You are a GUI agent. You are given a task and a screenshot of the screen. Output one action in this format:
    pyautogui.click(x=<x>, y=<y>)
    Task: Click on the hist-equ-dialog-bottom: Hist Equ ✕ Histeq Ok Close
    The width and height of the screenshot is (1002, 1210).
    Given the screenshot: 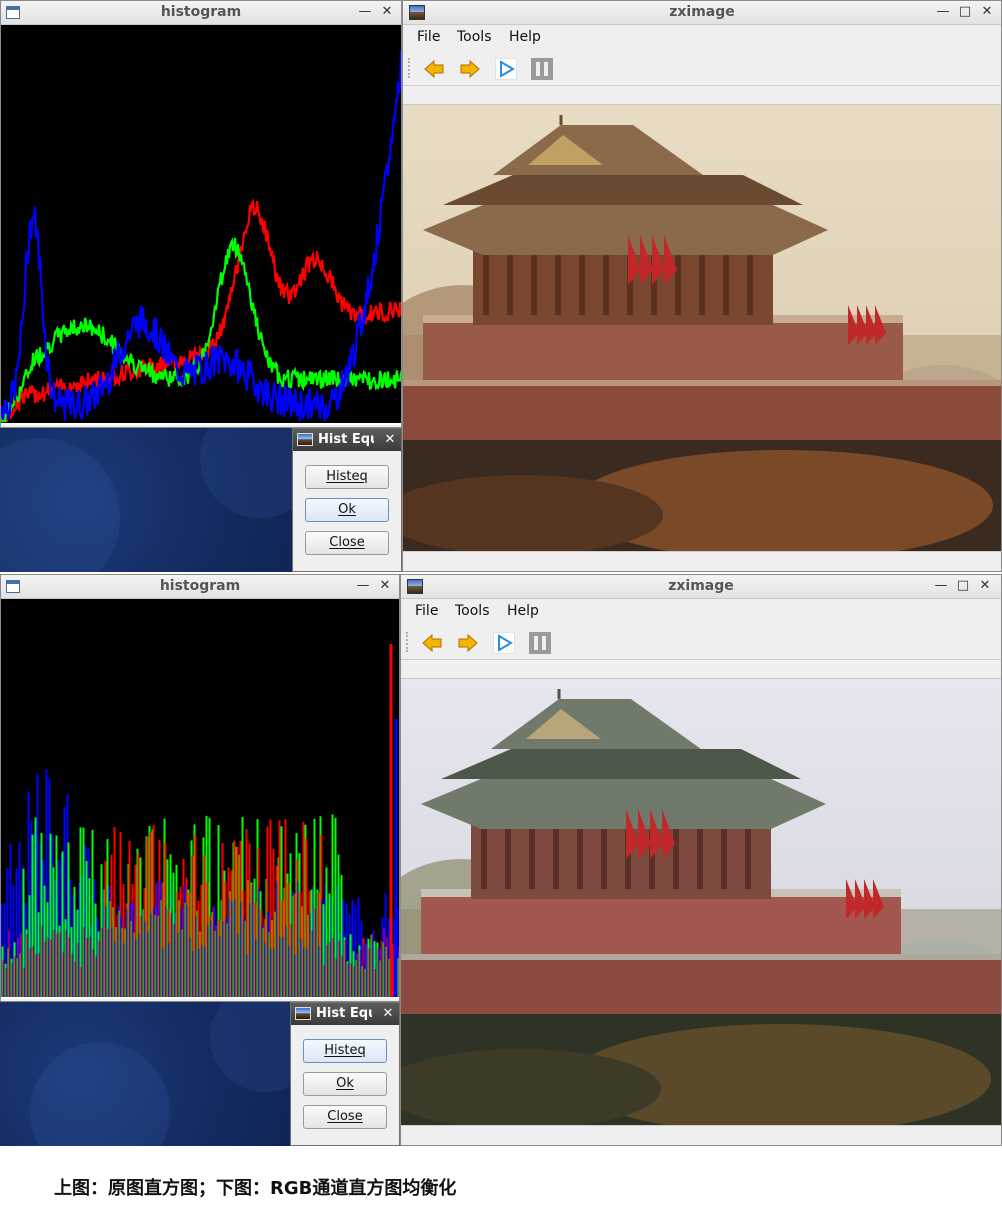 What is the action you would take?
    pyautogui.click(x=345, y=1074)
    